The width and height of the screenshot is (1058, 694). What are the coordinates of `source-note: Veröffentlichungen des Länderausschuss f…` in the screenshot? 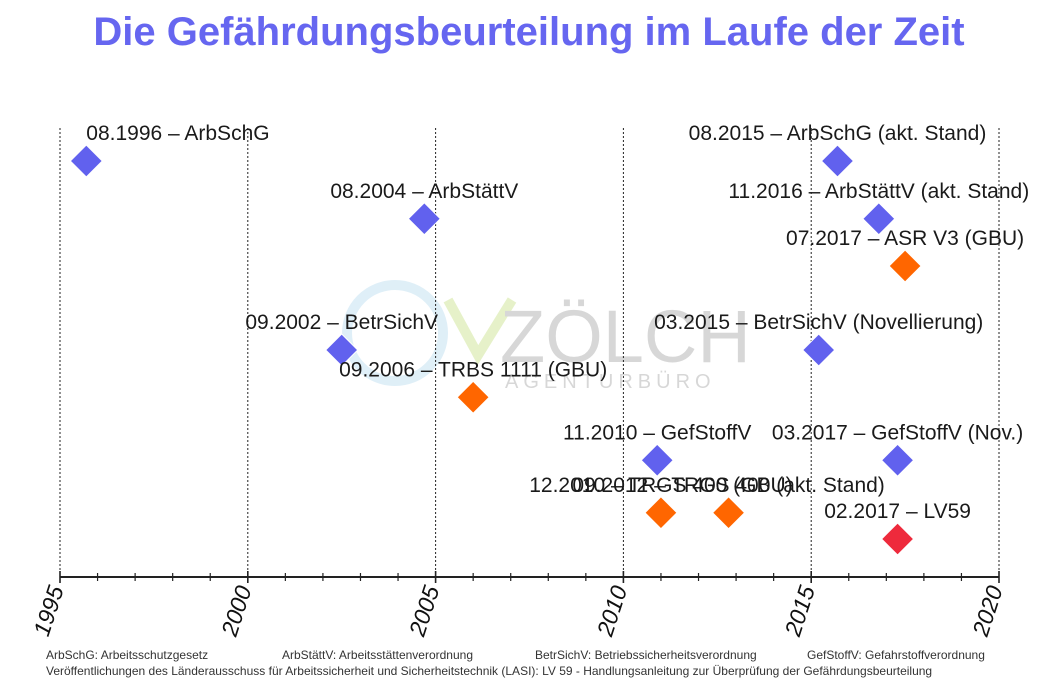 It's located at (489, 671).